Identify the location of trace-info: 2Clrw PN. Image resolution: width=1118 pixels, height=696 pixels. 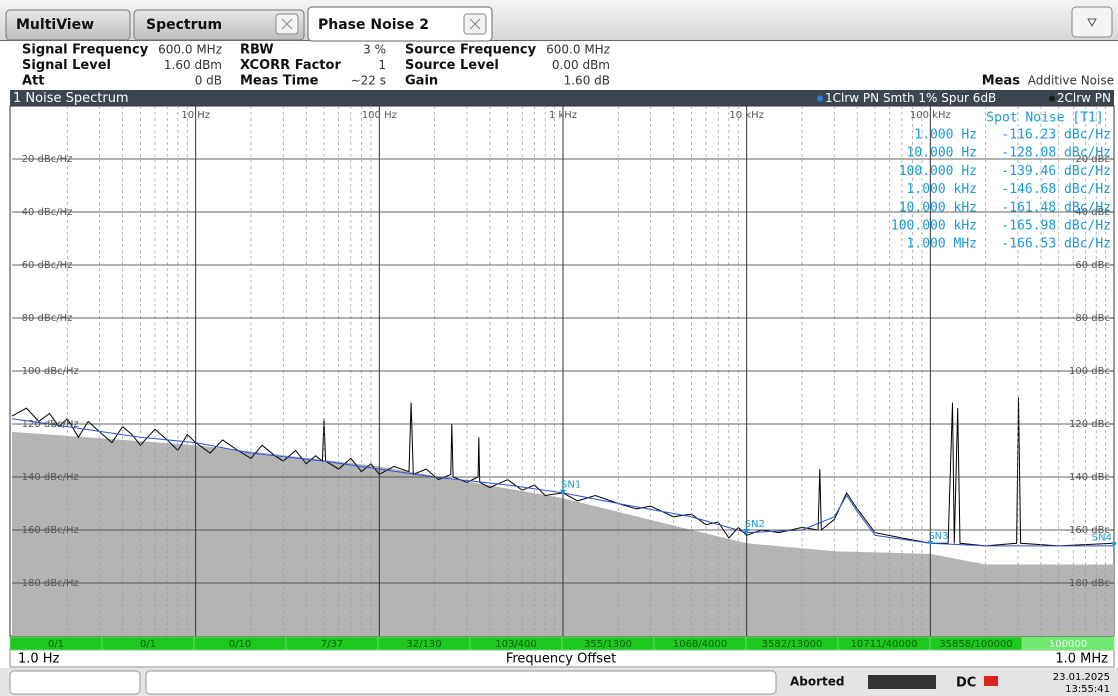
(1084, 98).